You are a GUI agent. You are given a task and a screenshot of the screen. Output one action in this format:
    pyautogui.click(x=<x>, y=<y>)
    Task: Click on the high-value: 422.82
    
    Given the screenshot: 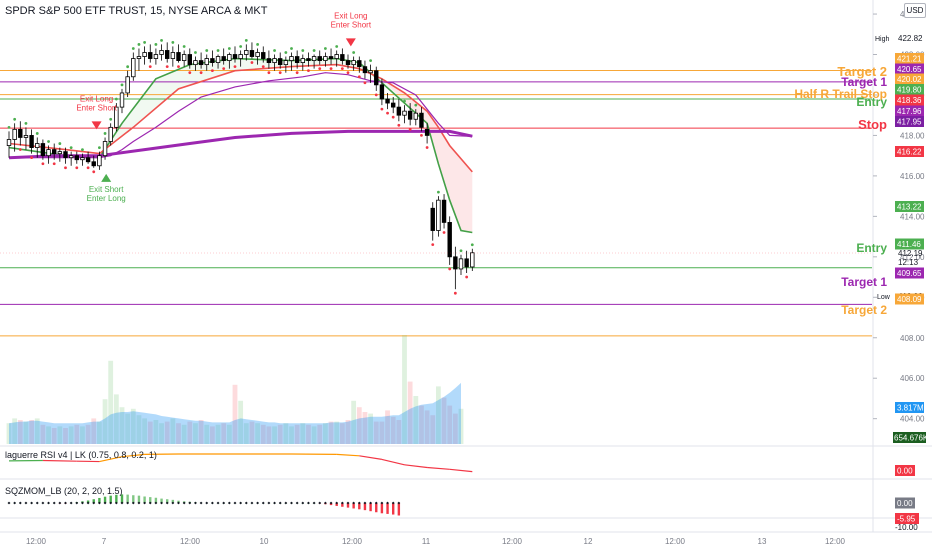 What is the action you would take?
    pyautogui.click(x=910, y=38)
    